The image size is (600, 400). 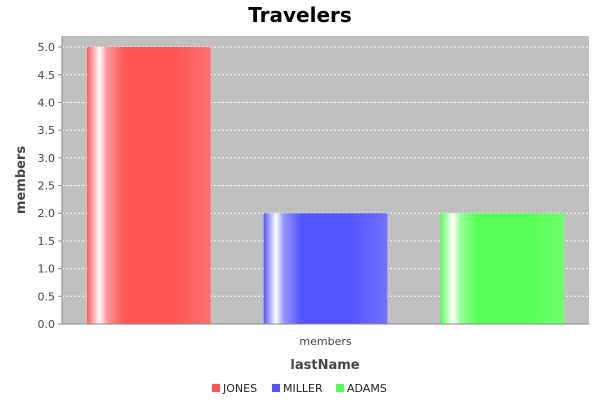 I want to click on x-axis-ticks: members, so click(x=325, y=341).